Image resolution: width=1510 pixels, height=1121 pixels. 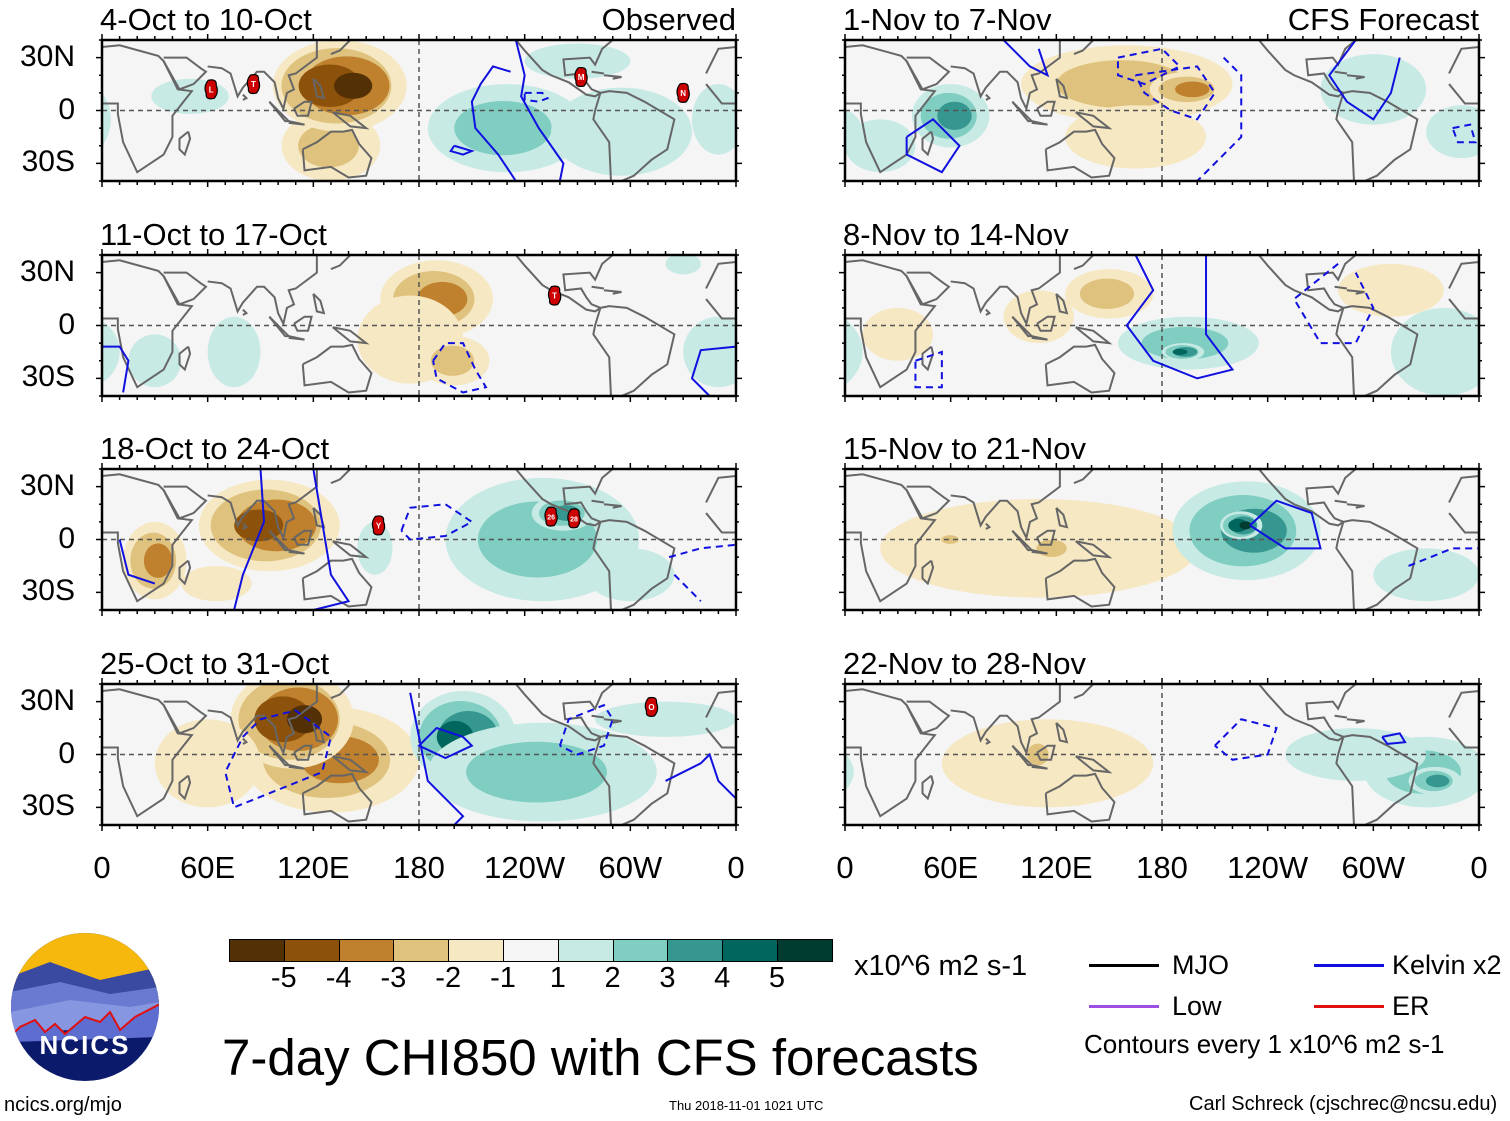 What do you see at coordinates (1124, 965) in the screenshot?
I see `legend-mjo-line` at bounding box center [1124, 965].